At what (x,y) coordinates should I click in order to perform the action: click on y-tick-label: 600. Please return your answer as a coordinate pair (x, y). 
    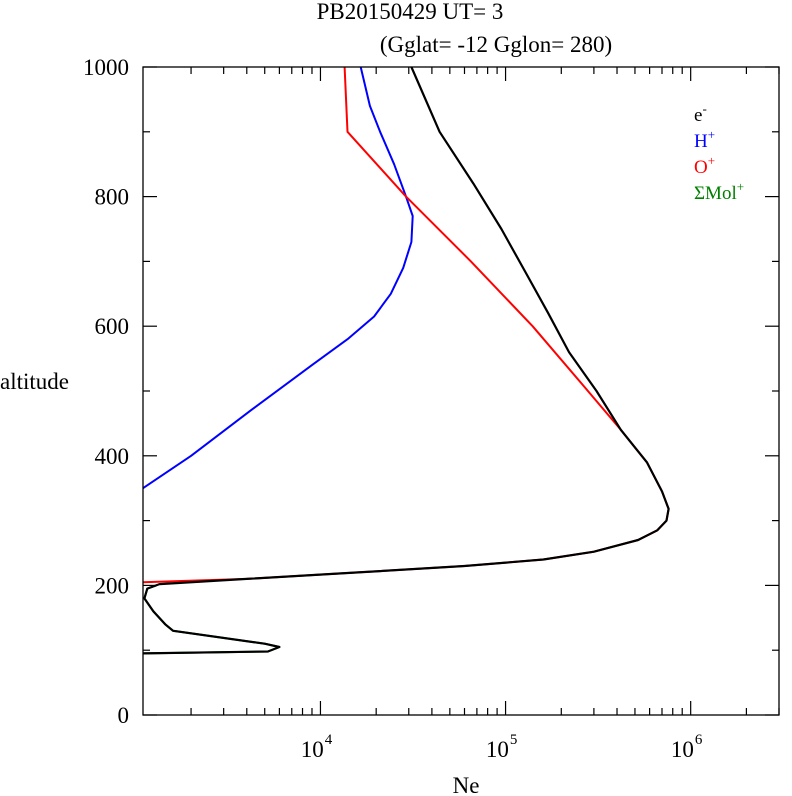
    Looking at the image, I should click on (112, 326).